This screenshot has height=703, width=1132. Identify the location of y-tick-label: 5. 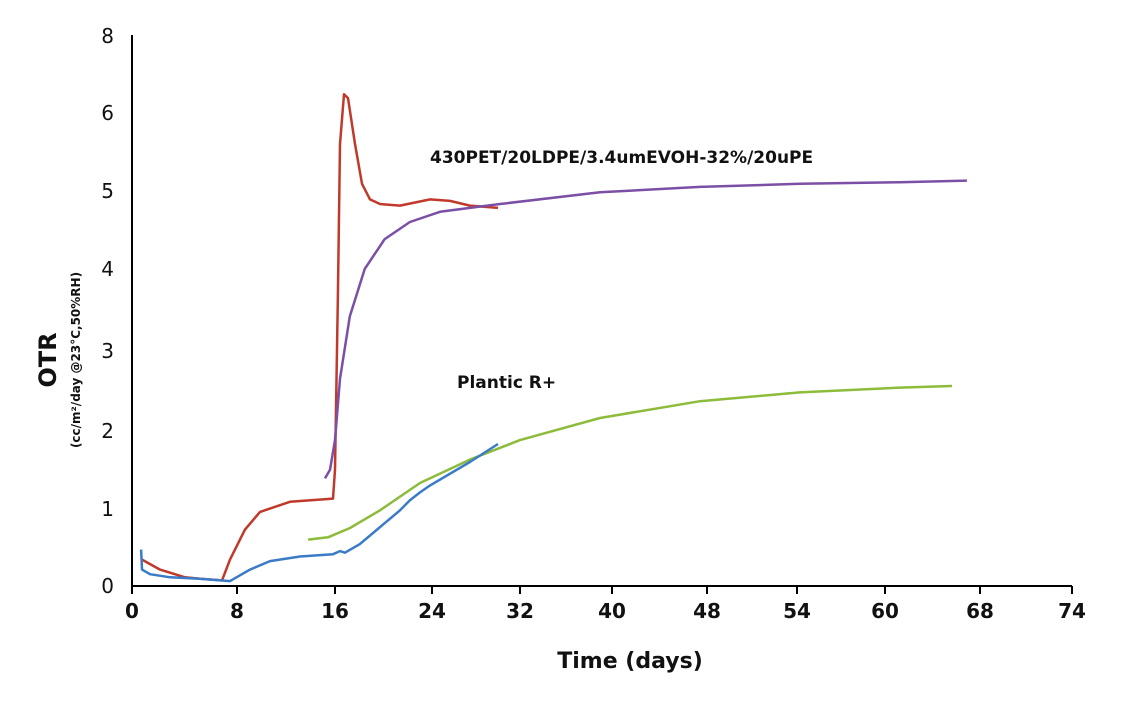
(107, 191).